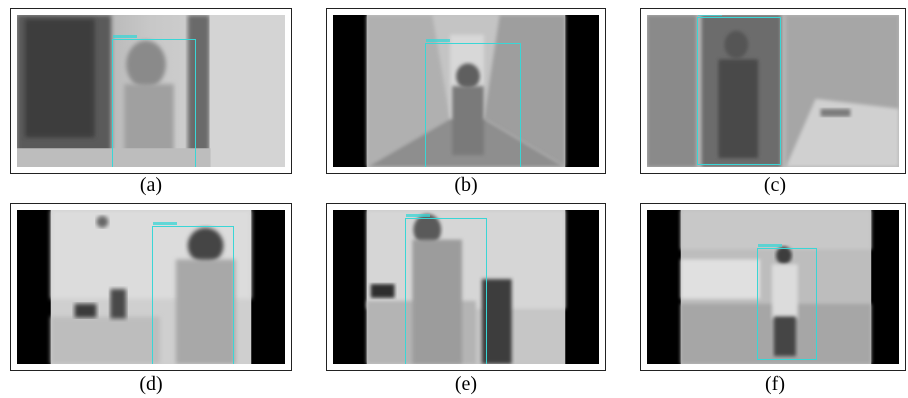 The height and width of the screenshot is (398, 908). Describe the element at coordinates (154, 101) in the screenshot. I see `person-bbox-a` at that location.